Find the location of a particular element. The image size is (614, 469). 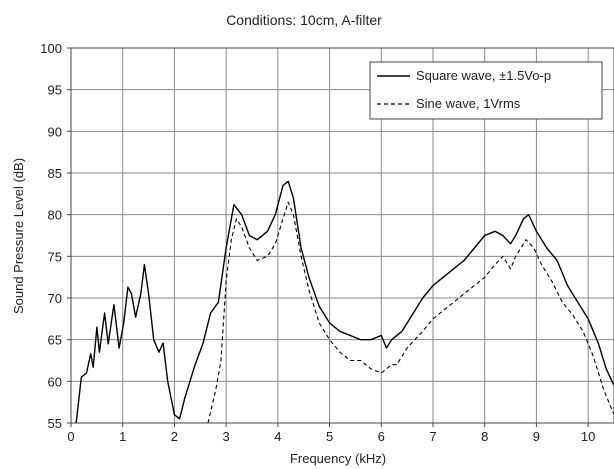

x-tick-label: 1 is located at coordinates (122, 436).